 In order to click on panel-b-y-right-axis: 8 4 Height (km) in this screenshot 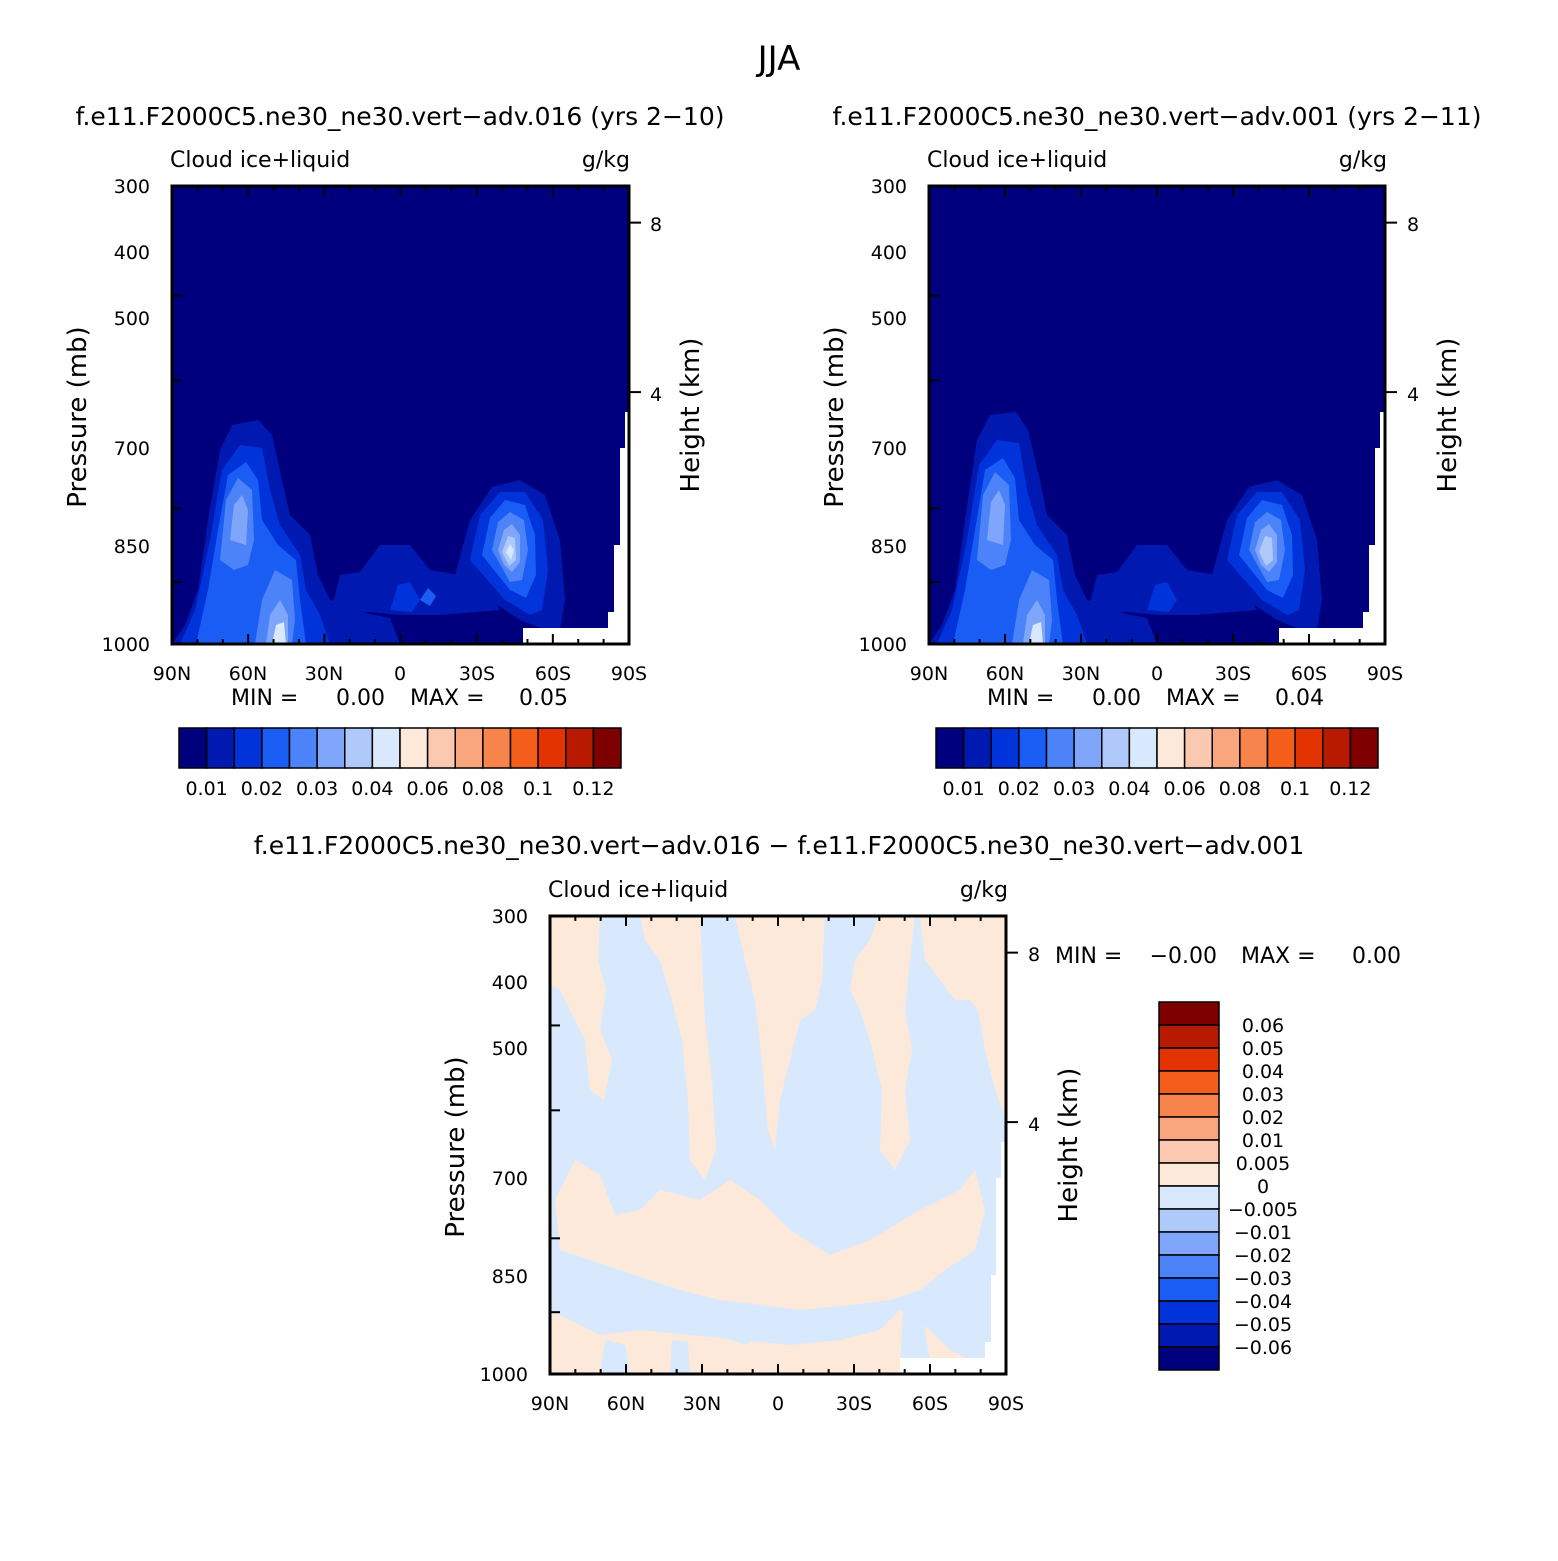, I will do `click(1435, 353)`.